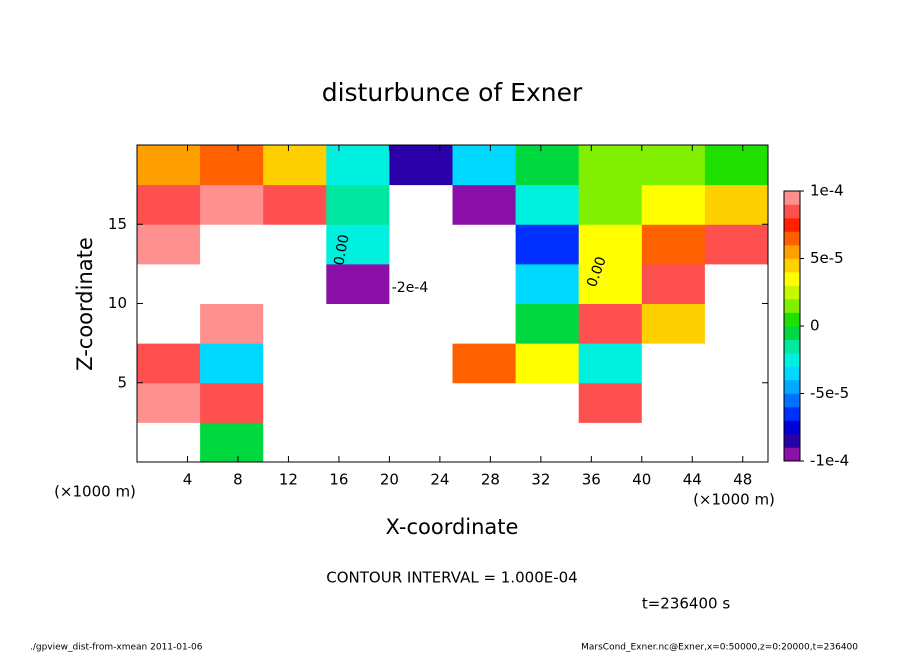  Describe the element at coordinates (490, 480) in the screenshot. I see `x-tick-label: 28` at that location.